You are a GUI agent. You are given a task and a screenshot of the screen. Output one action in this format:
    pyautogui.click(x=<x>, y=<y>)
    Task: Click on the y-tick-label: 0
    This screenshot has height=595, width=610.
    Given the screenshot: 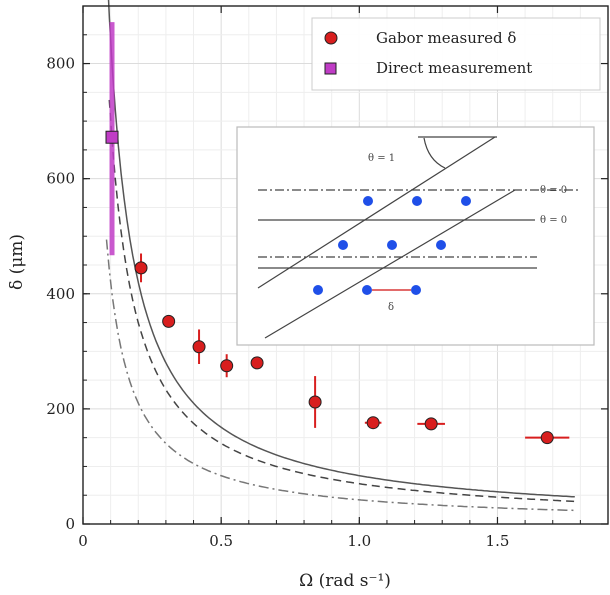 What is the action you would take?
    pyautogui.click(x=70, y=524)
    